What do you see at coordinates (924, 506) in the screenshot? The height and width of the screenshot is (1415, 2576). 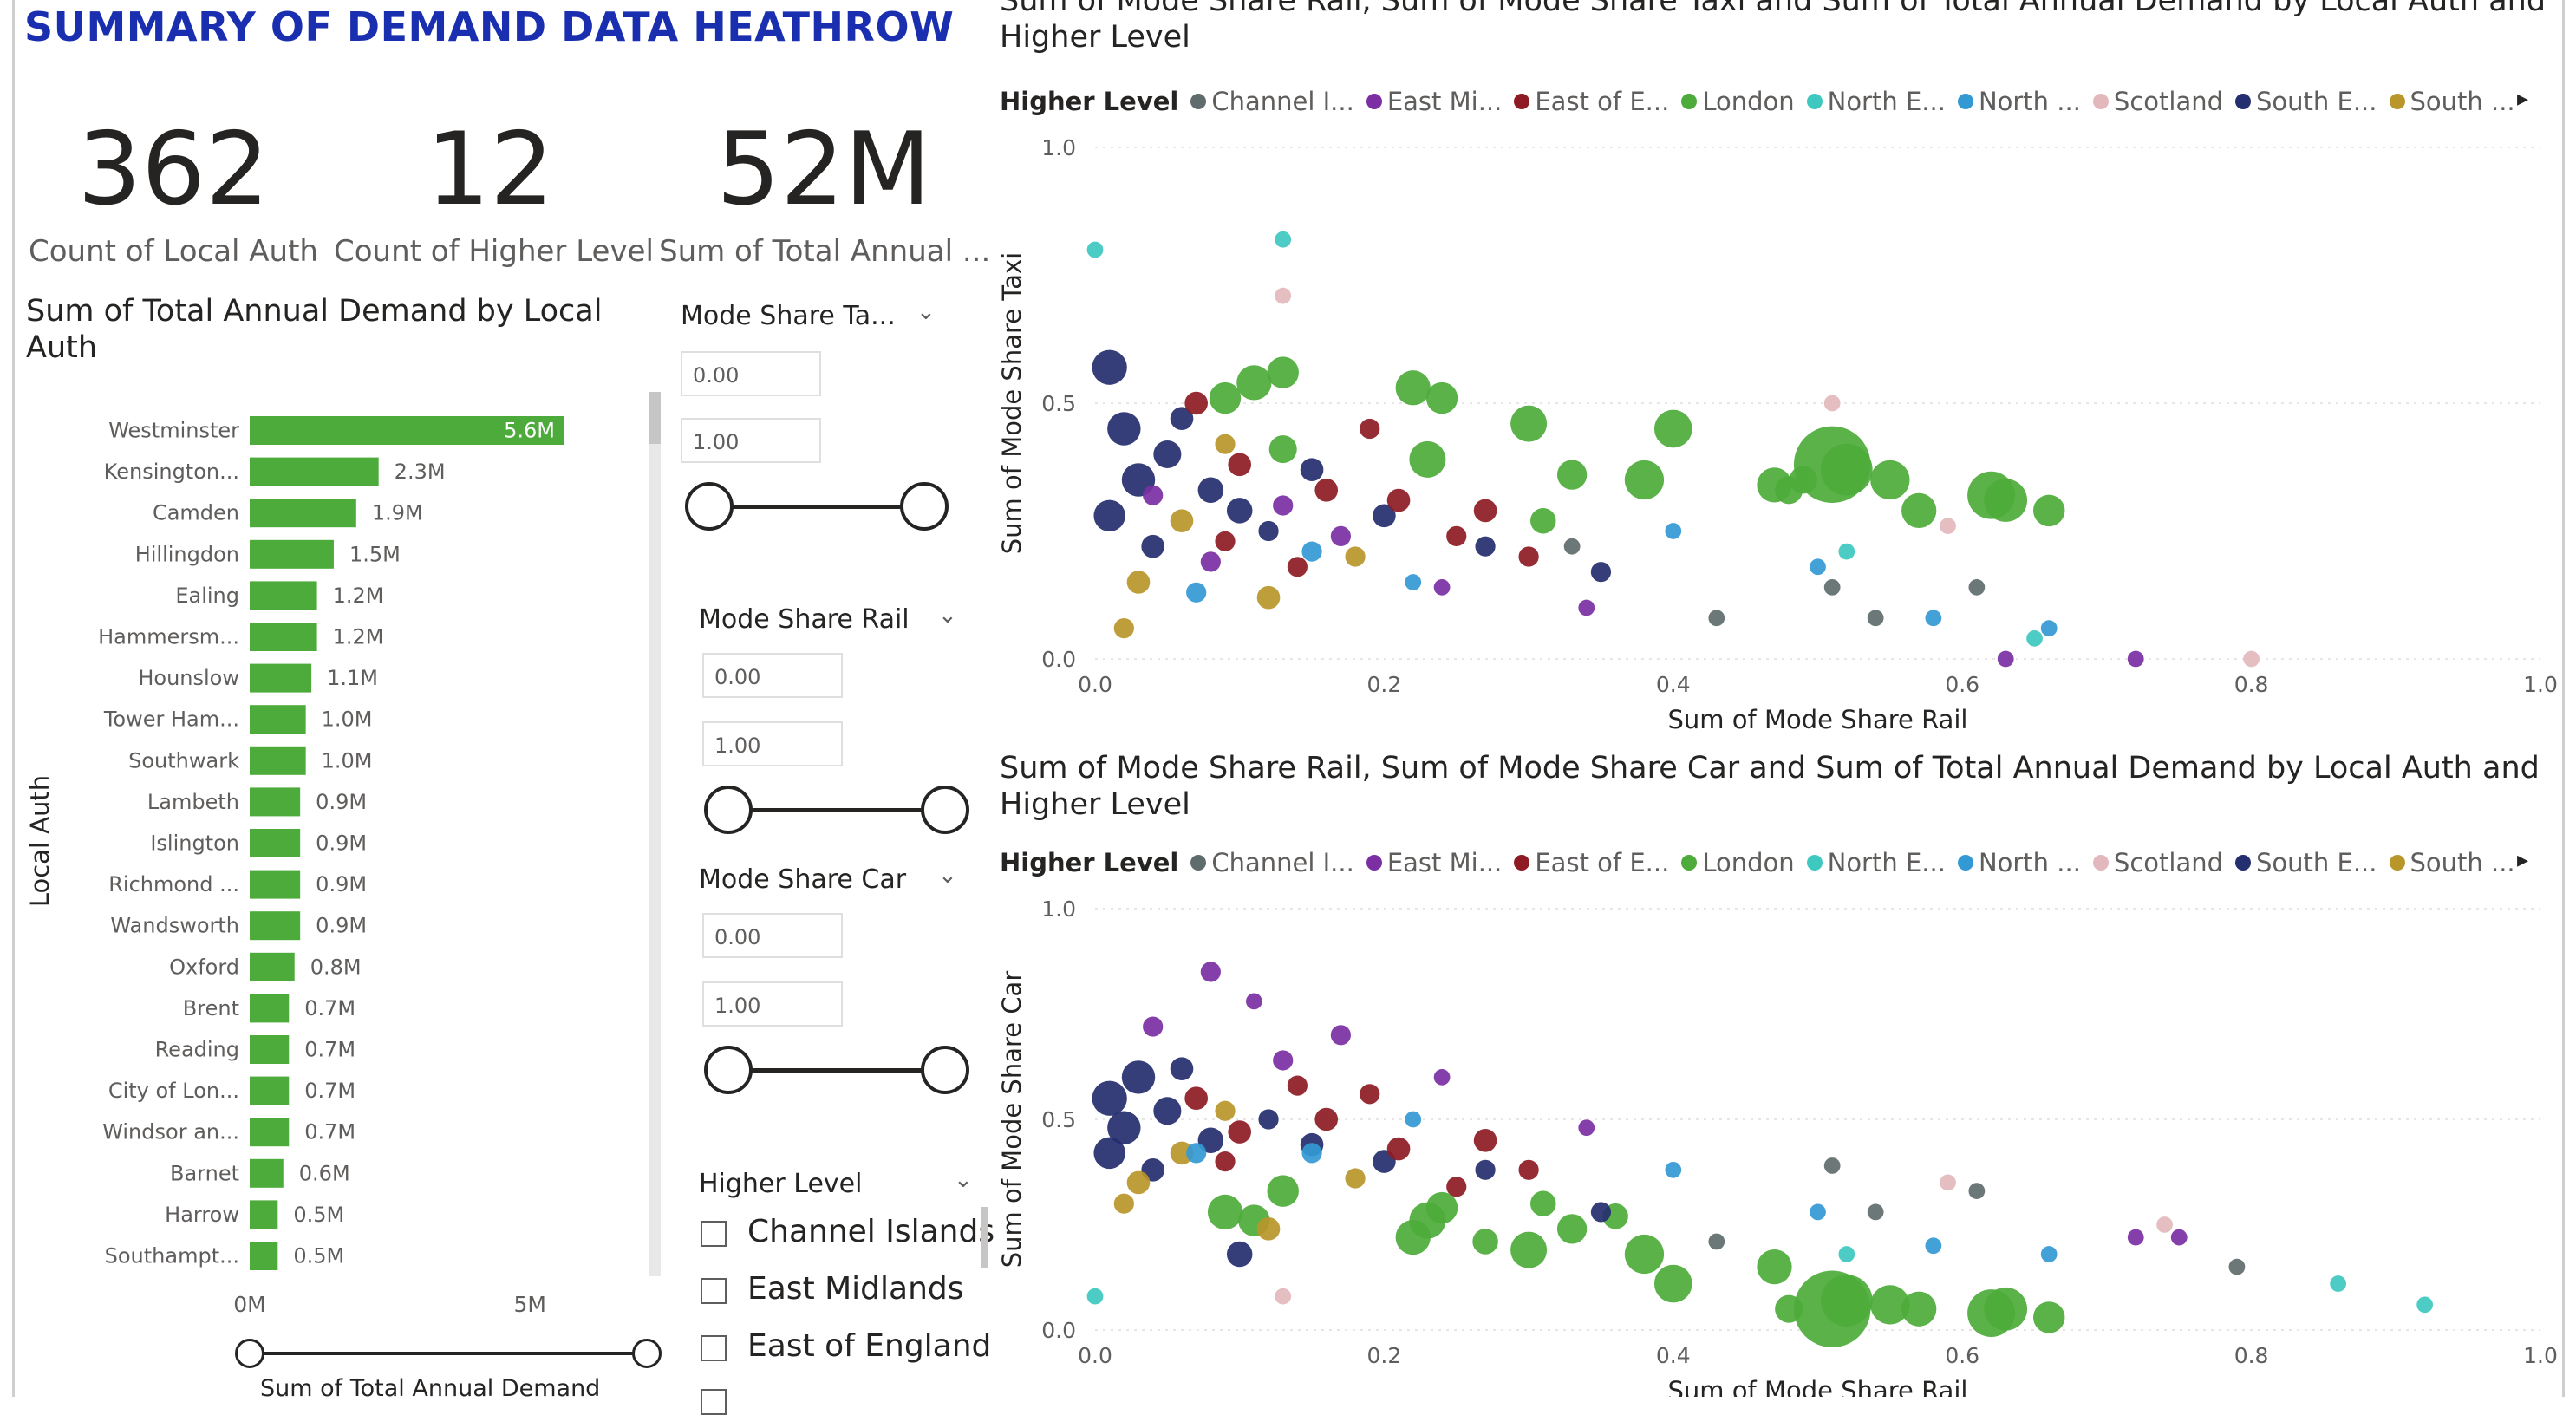 I see `slicer-taxi-max-handle` at bounding box center [924, 506].